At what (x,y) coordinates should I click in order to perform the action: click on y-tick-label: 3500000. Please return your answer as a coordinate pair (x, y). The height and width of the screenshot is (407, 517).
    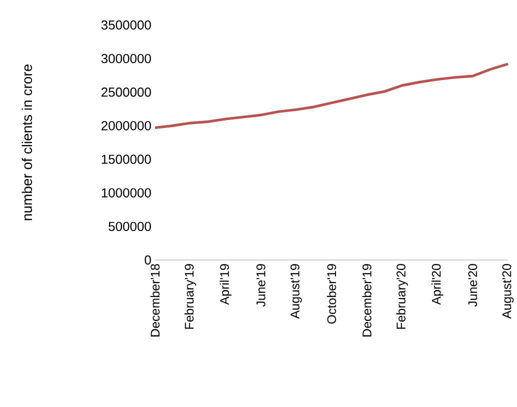
    Looking at the image, I should click on (126, 25).